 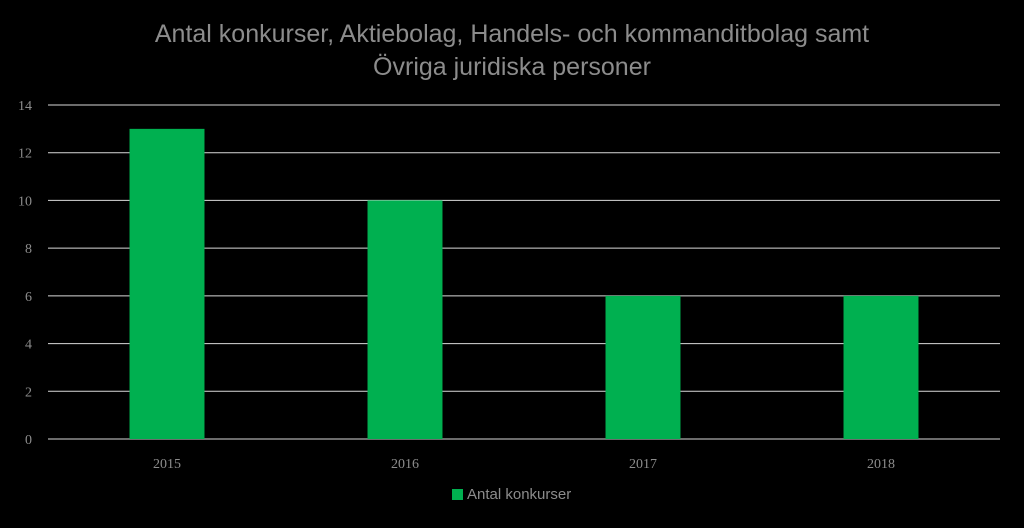 What do you see at coordinates (28, 392) in the screenshot?
I see `y-tick-label-2: 2` at bounding box center [28, 392].